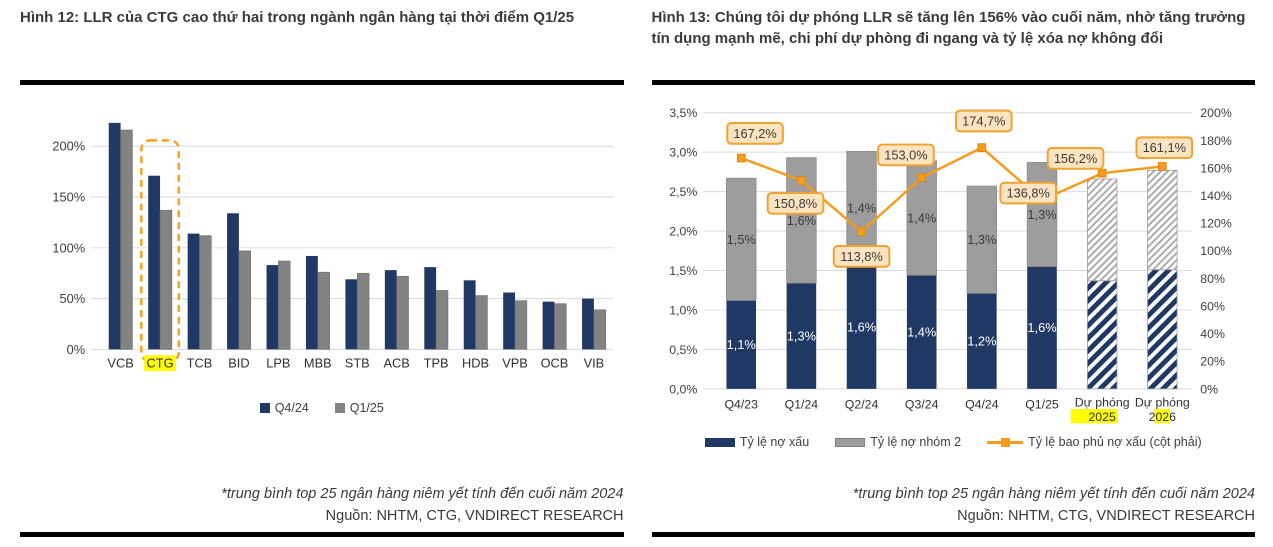 The height and width of the screenshot is (547, 1273). I want to click on line-label-text-3: 153,0%, so click(905, 154).